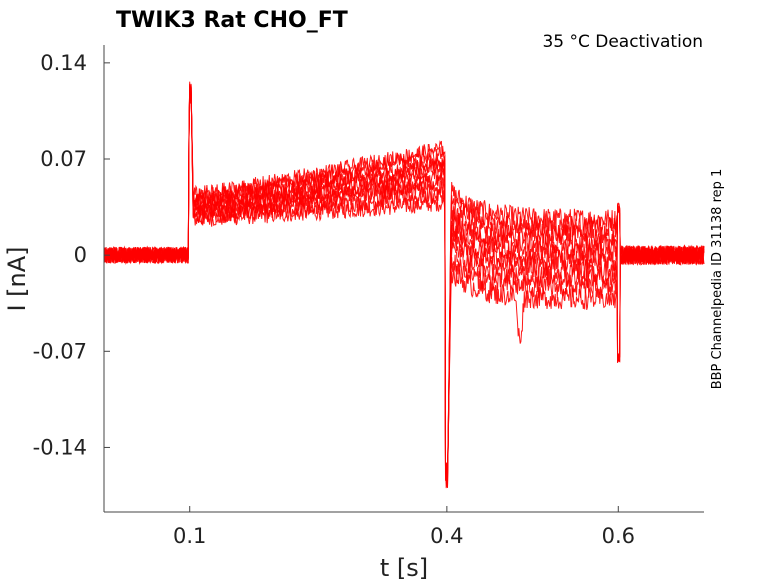 The height and width of the screenshot is (583, 778). Describe the element at coordinates (63, 159) in the screenshot. I see `y-tick-label: 0.07` at that location.